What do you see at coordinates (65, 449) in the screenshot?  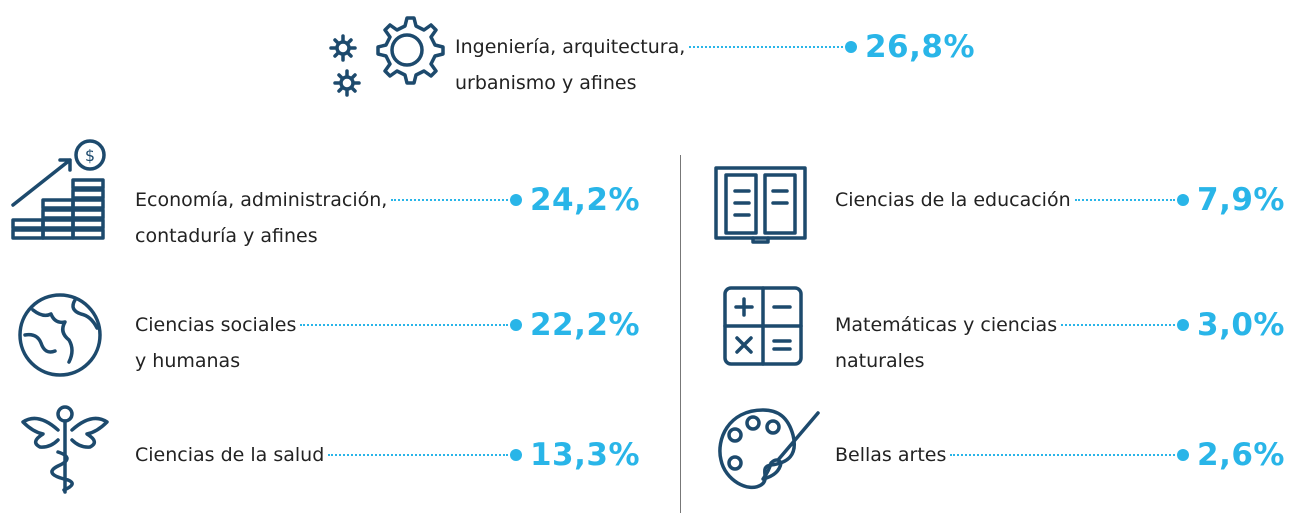 I see `health-icon` at bounding box center [65, 449].